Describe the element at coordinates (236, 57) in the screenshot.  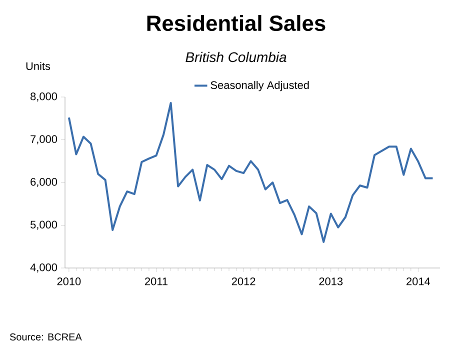
I see `chart-subtitle: British Columbia` at that location.